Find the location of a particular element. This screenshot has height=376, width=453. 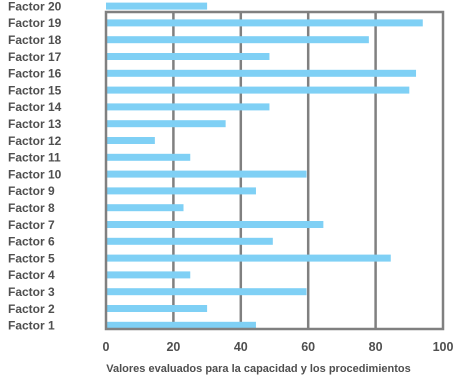

category-label: Factor 7 is located at coordinates (31, 225).